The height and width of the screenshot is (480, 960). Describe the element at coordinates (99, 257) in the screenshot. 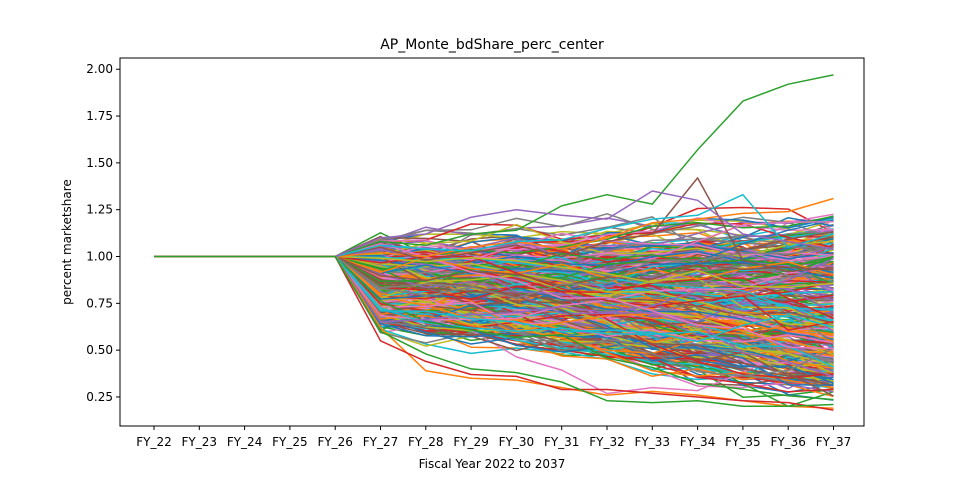

I see `y-tick-label: 1.00` at that location.